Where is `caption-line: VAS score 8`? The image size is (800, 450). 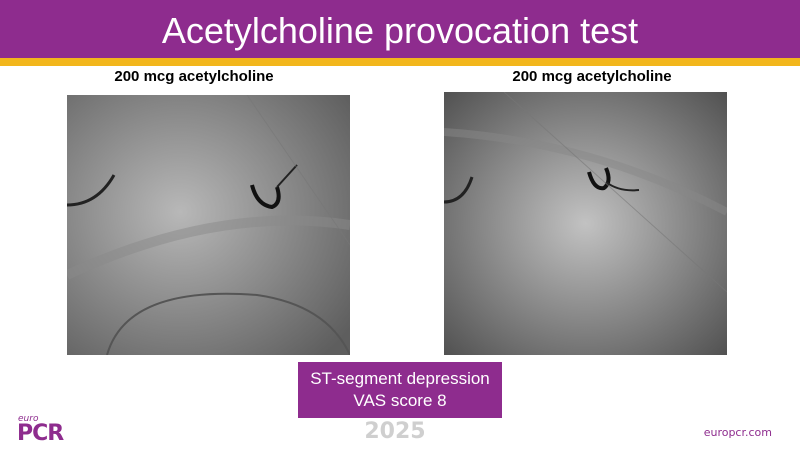
caption-line: VAS score 8 is located at coordinates (400, 400).